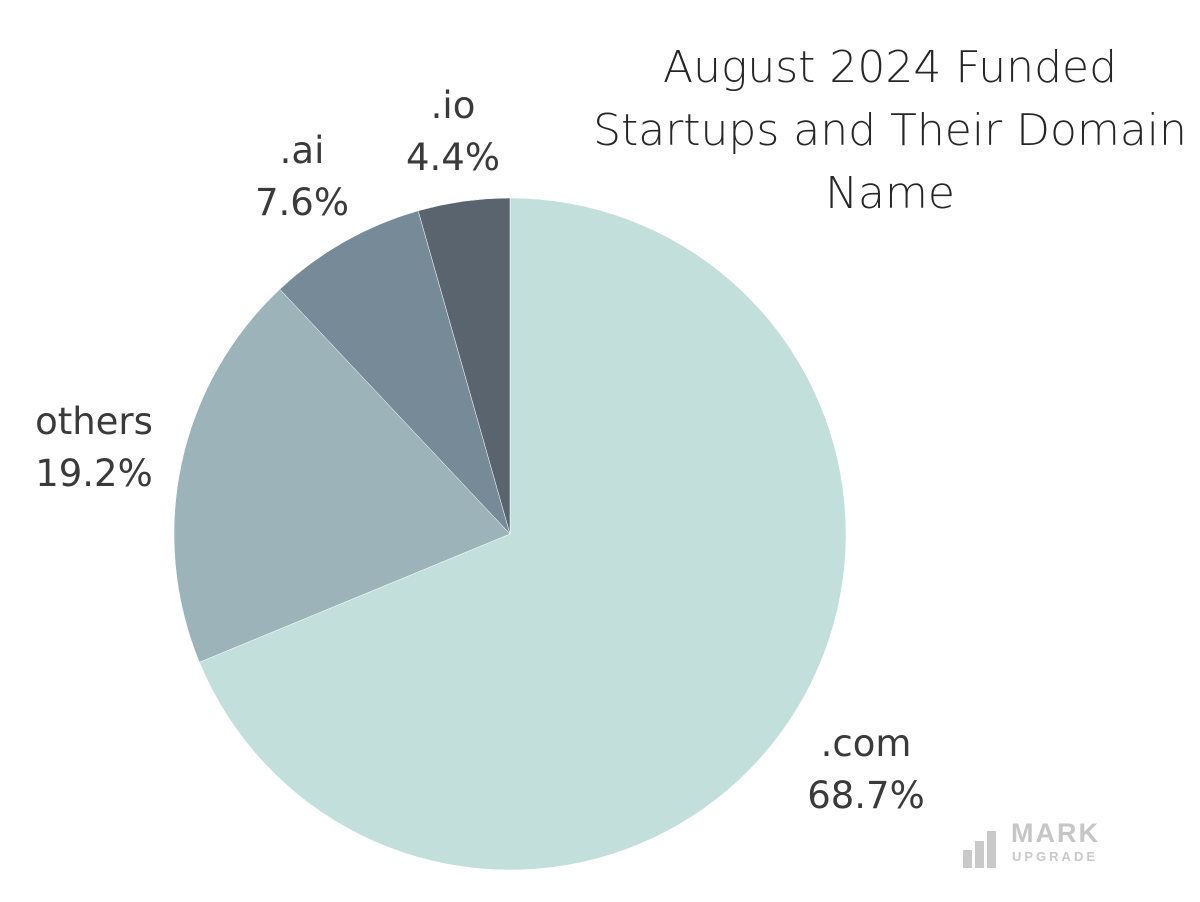 Image resolution: width=1200 pixels, height=902 pixels. What do you see at coordinates (866, 743) in the screenshot?
I see `slice-label-com: .com` at bounding box center [866, 743].